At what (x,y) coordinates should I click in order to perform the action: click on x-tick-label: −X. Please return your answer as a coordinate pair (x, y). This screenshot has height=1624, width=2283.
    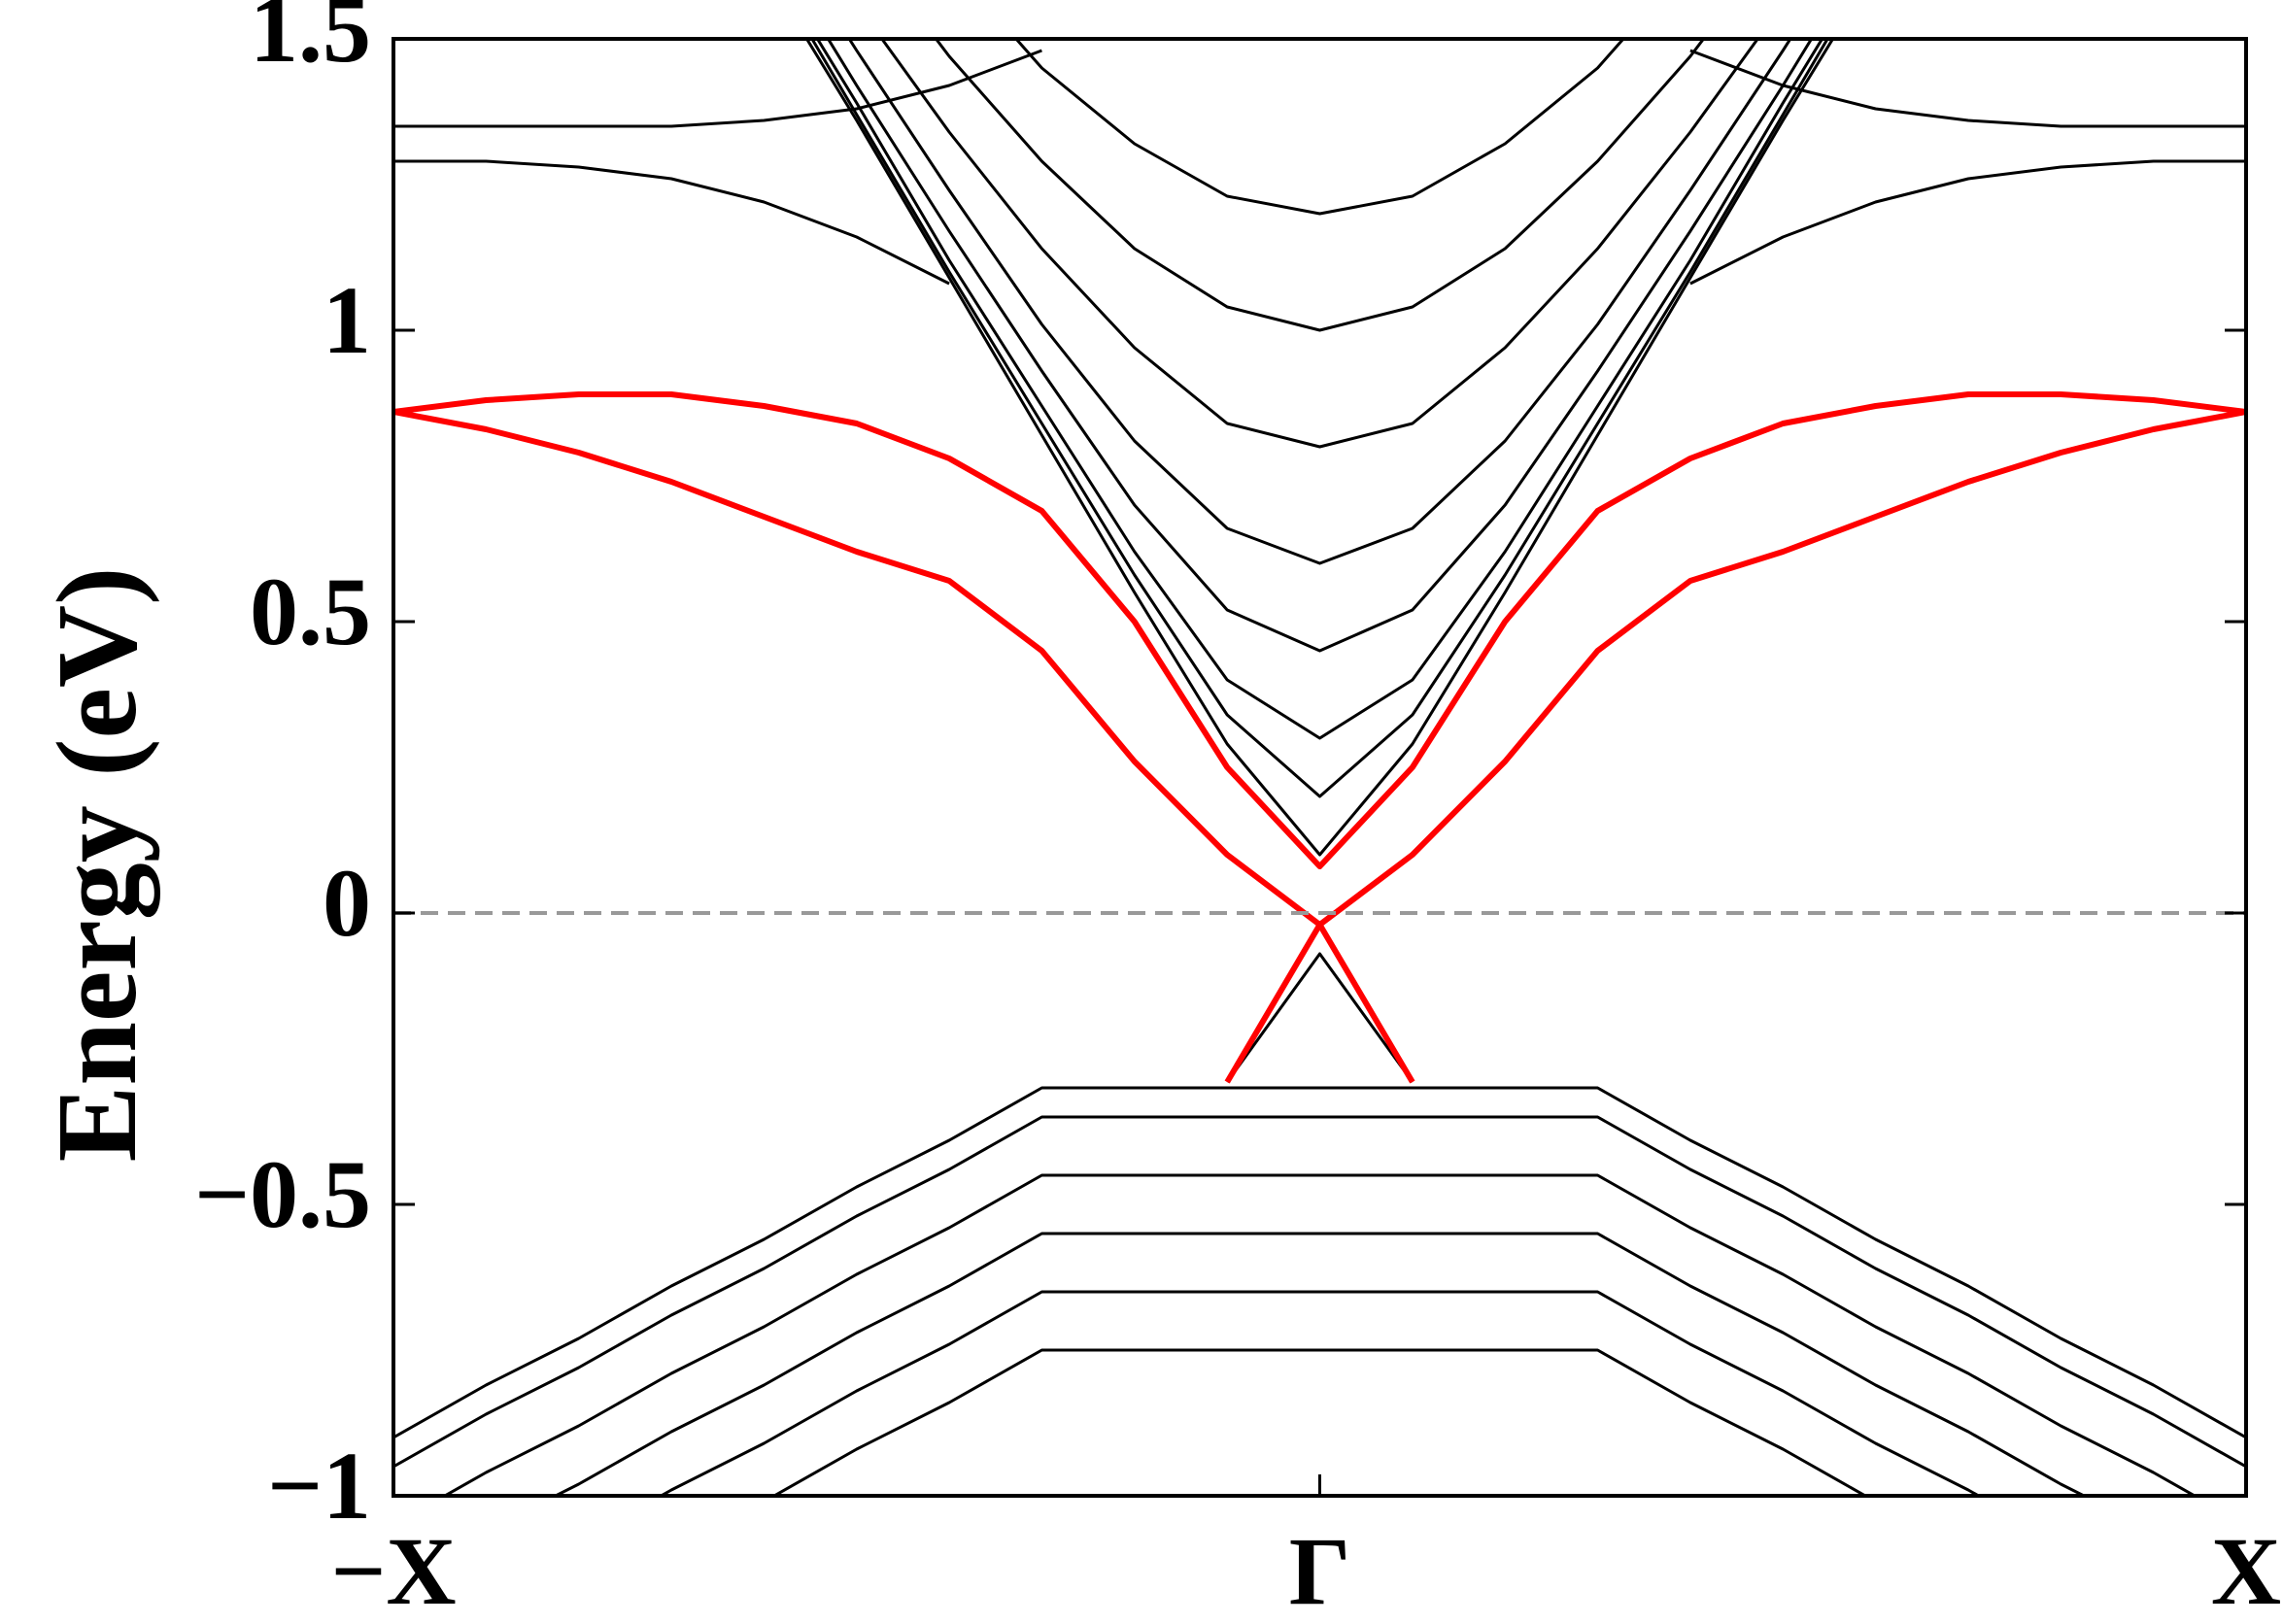
    Looking at the image, I should click on (393, 1570).